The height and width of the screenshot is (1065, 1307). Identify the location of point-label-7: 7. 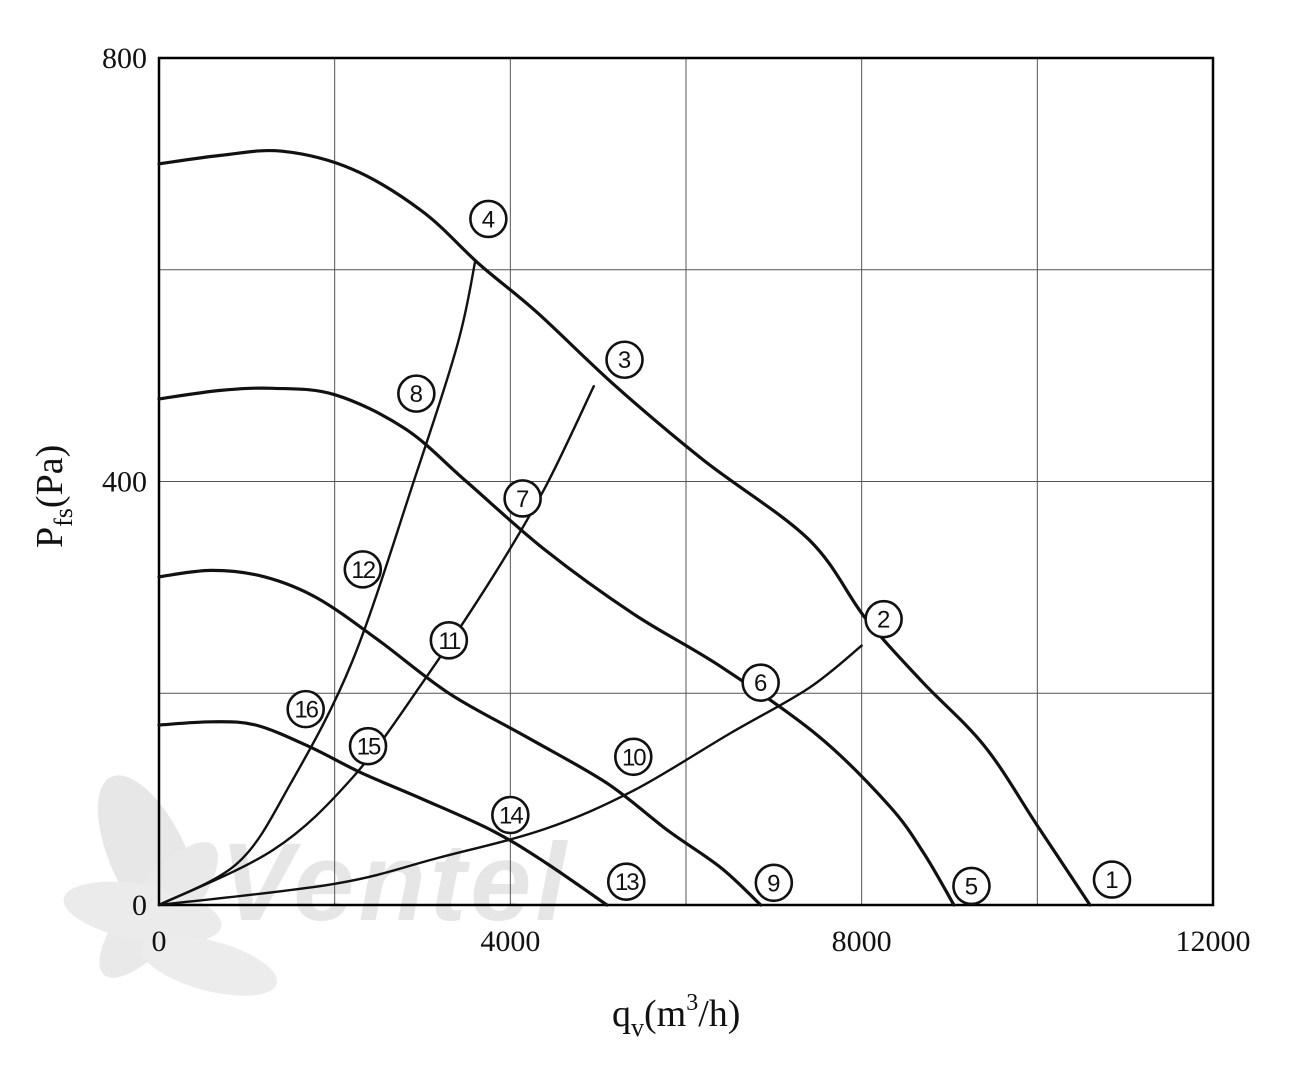
(522, 498).